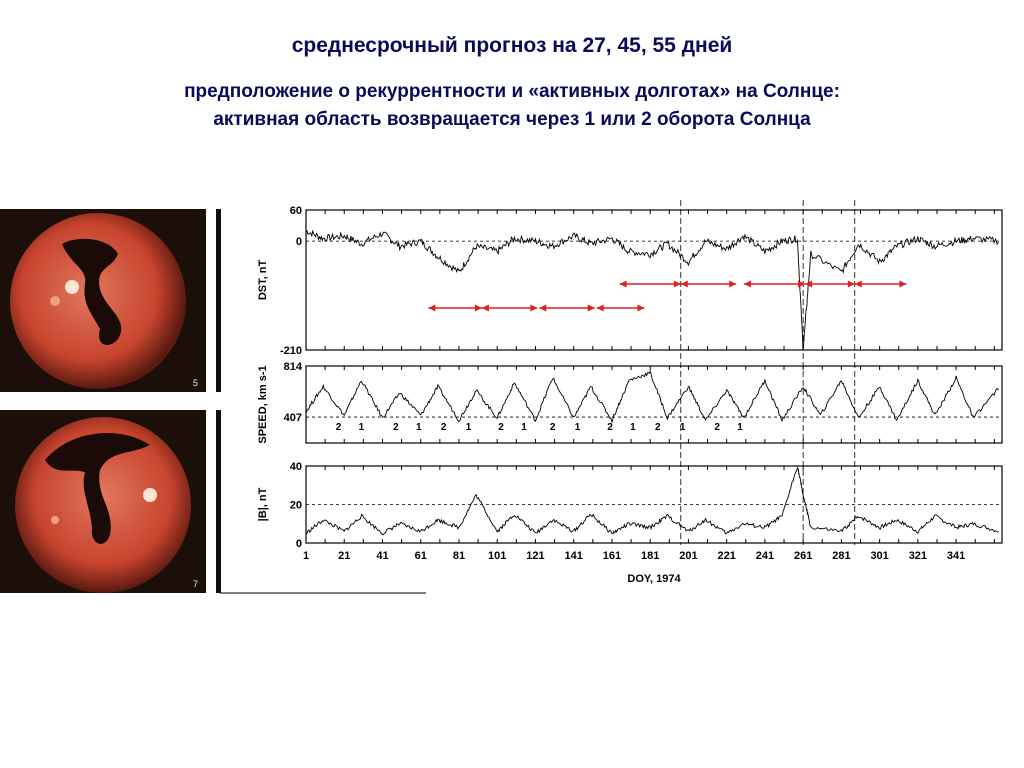 The width and height of the screenshot is (1024, 768). I want to click on sun-image-top: 5, so click(103, 300).